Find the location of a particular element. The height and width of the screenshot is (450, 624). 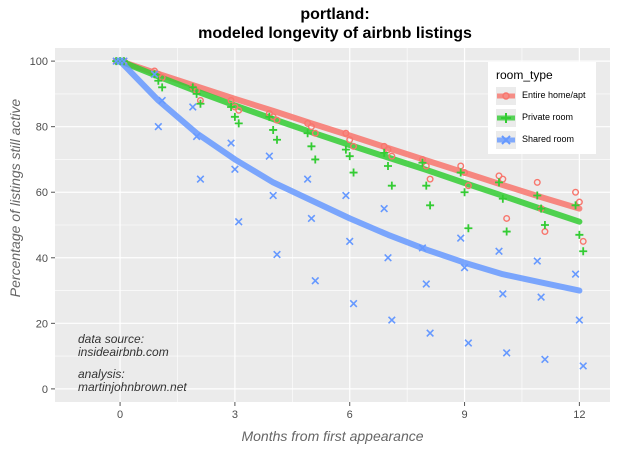

x-tick-label: 3 is located at coordinates (235, 415).